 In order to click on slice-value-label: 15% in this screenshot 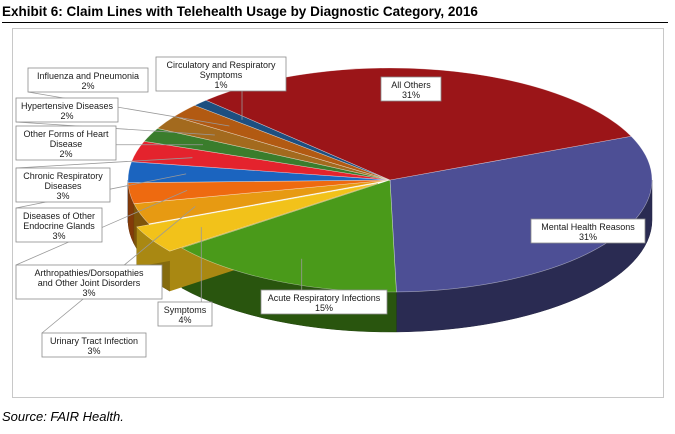, I will do `click(324, 308)`.